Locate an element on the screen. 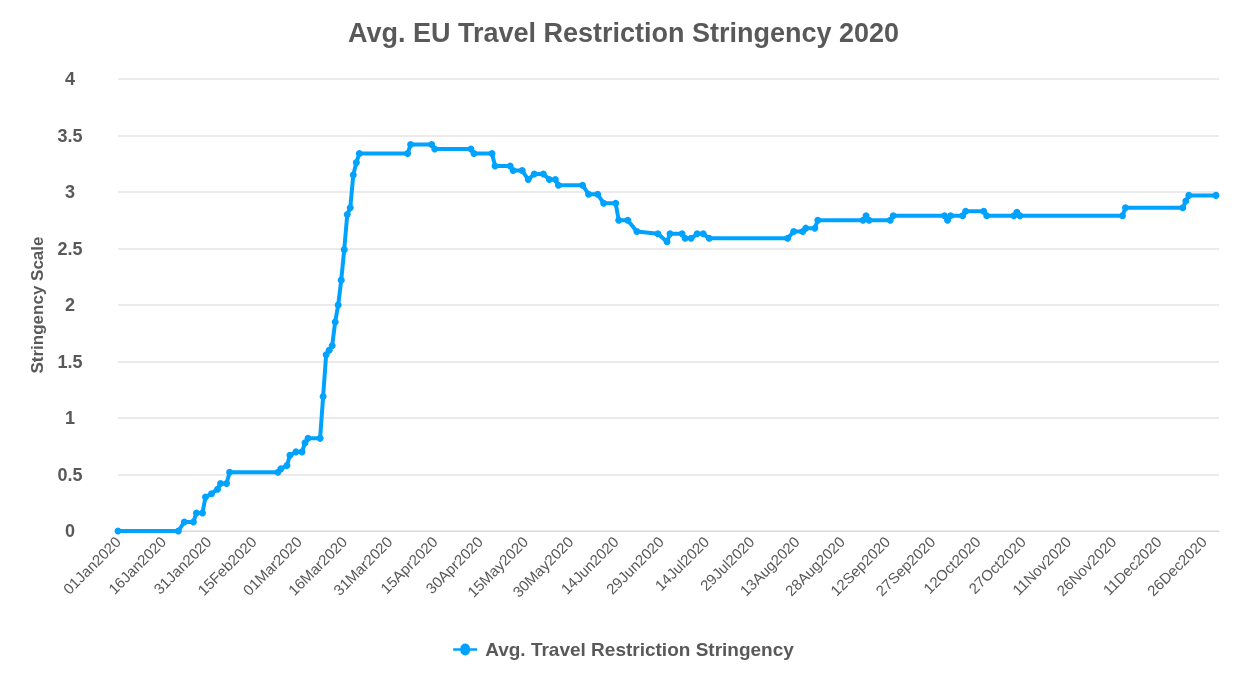 The height and width of the screenshot is (673, 1247). y-tick-label: 0.5 is located at coordinates (70, 474).